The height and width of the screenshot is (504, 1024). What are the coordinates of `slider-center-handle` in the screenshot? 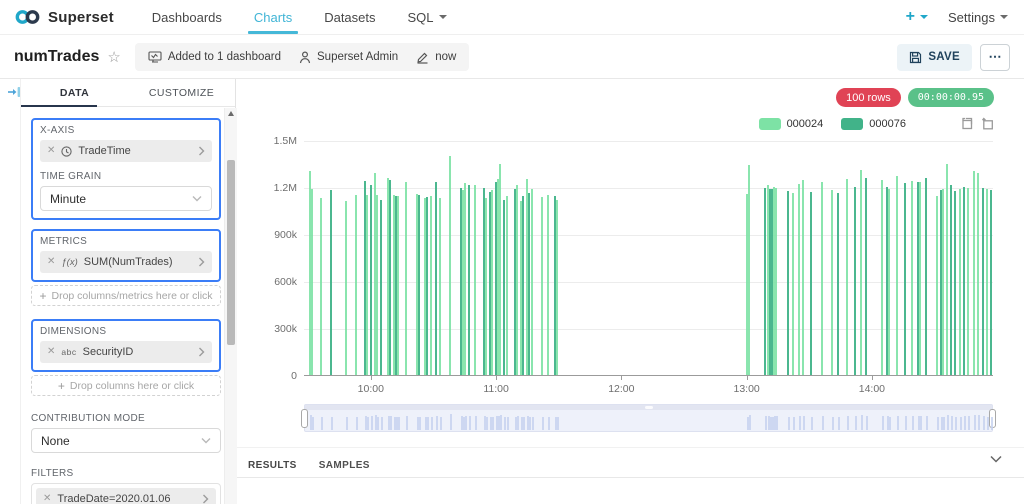 It's located at (648, 407).